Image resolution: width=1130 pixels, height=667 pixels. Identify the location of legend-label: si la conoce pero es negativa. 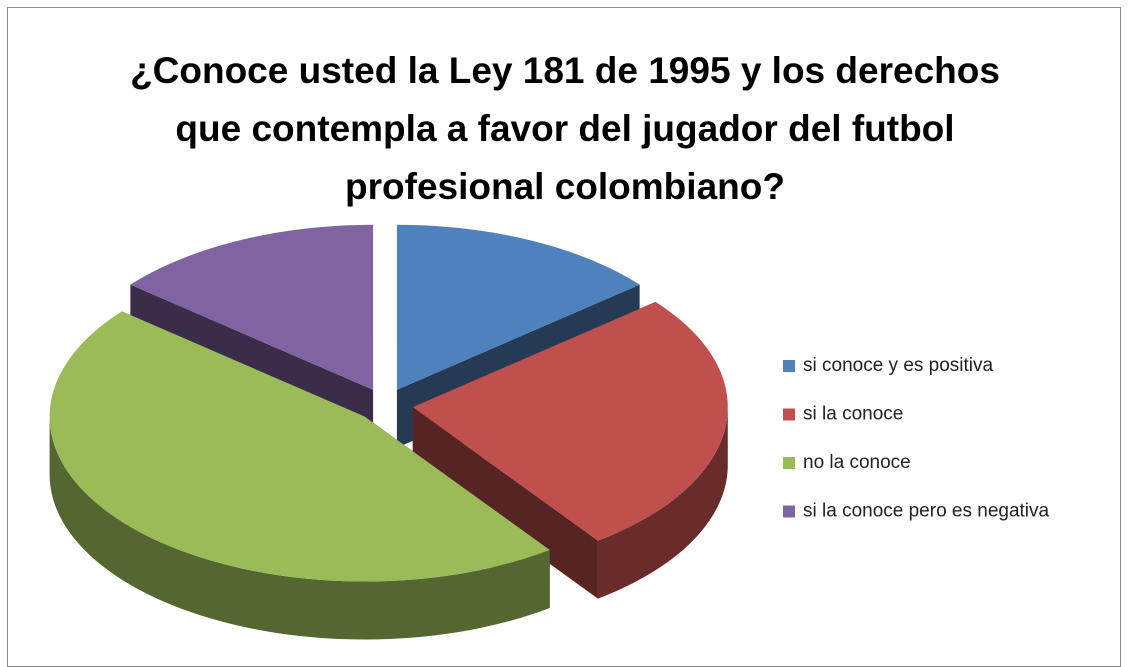
(926, 511).